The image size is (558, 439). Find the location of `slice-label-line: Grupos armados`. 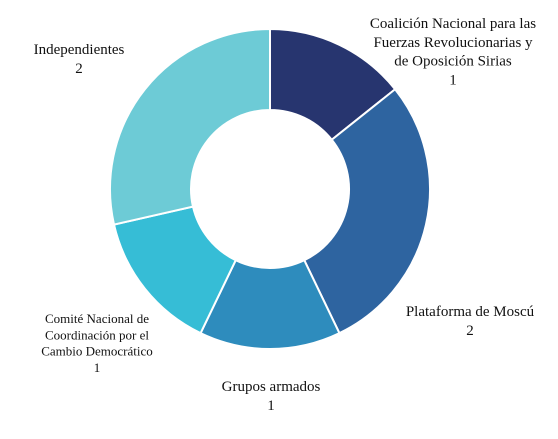

slice-label-line: Grupos armados is located at coordinates (271, 387).